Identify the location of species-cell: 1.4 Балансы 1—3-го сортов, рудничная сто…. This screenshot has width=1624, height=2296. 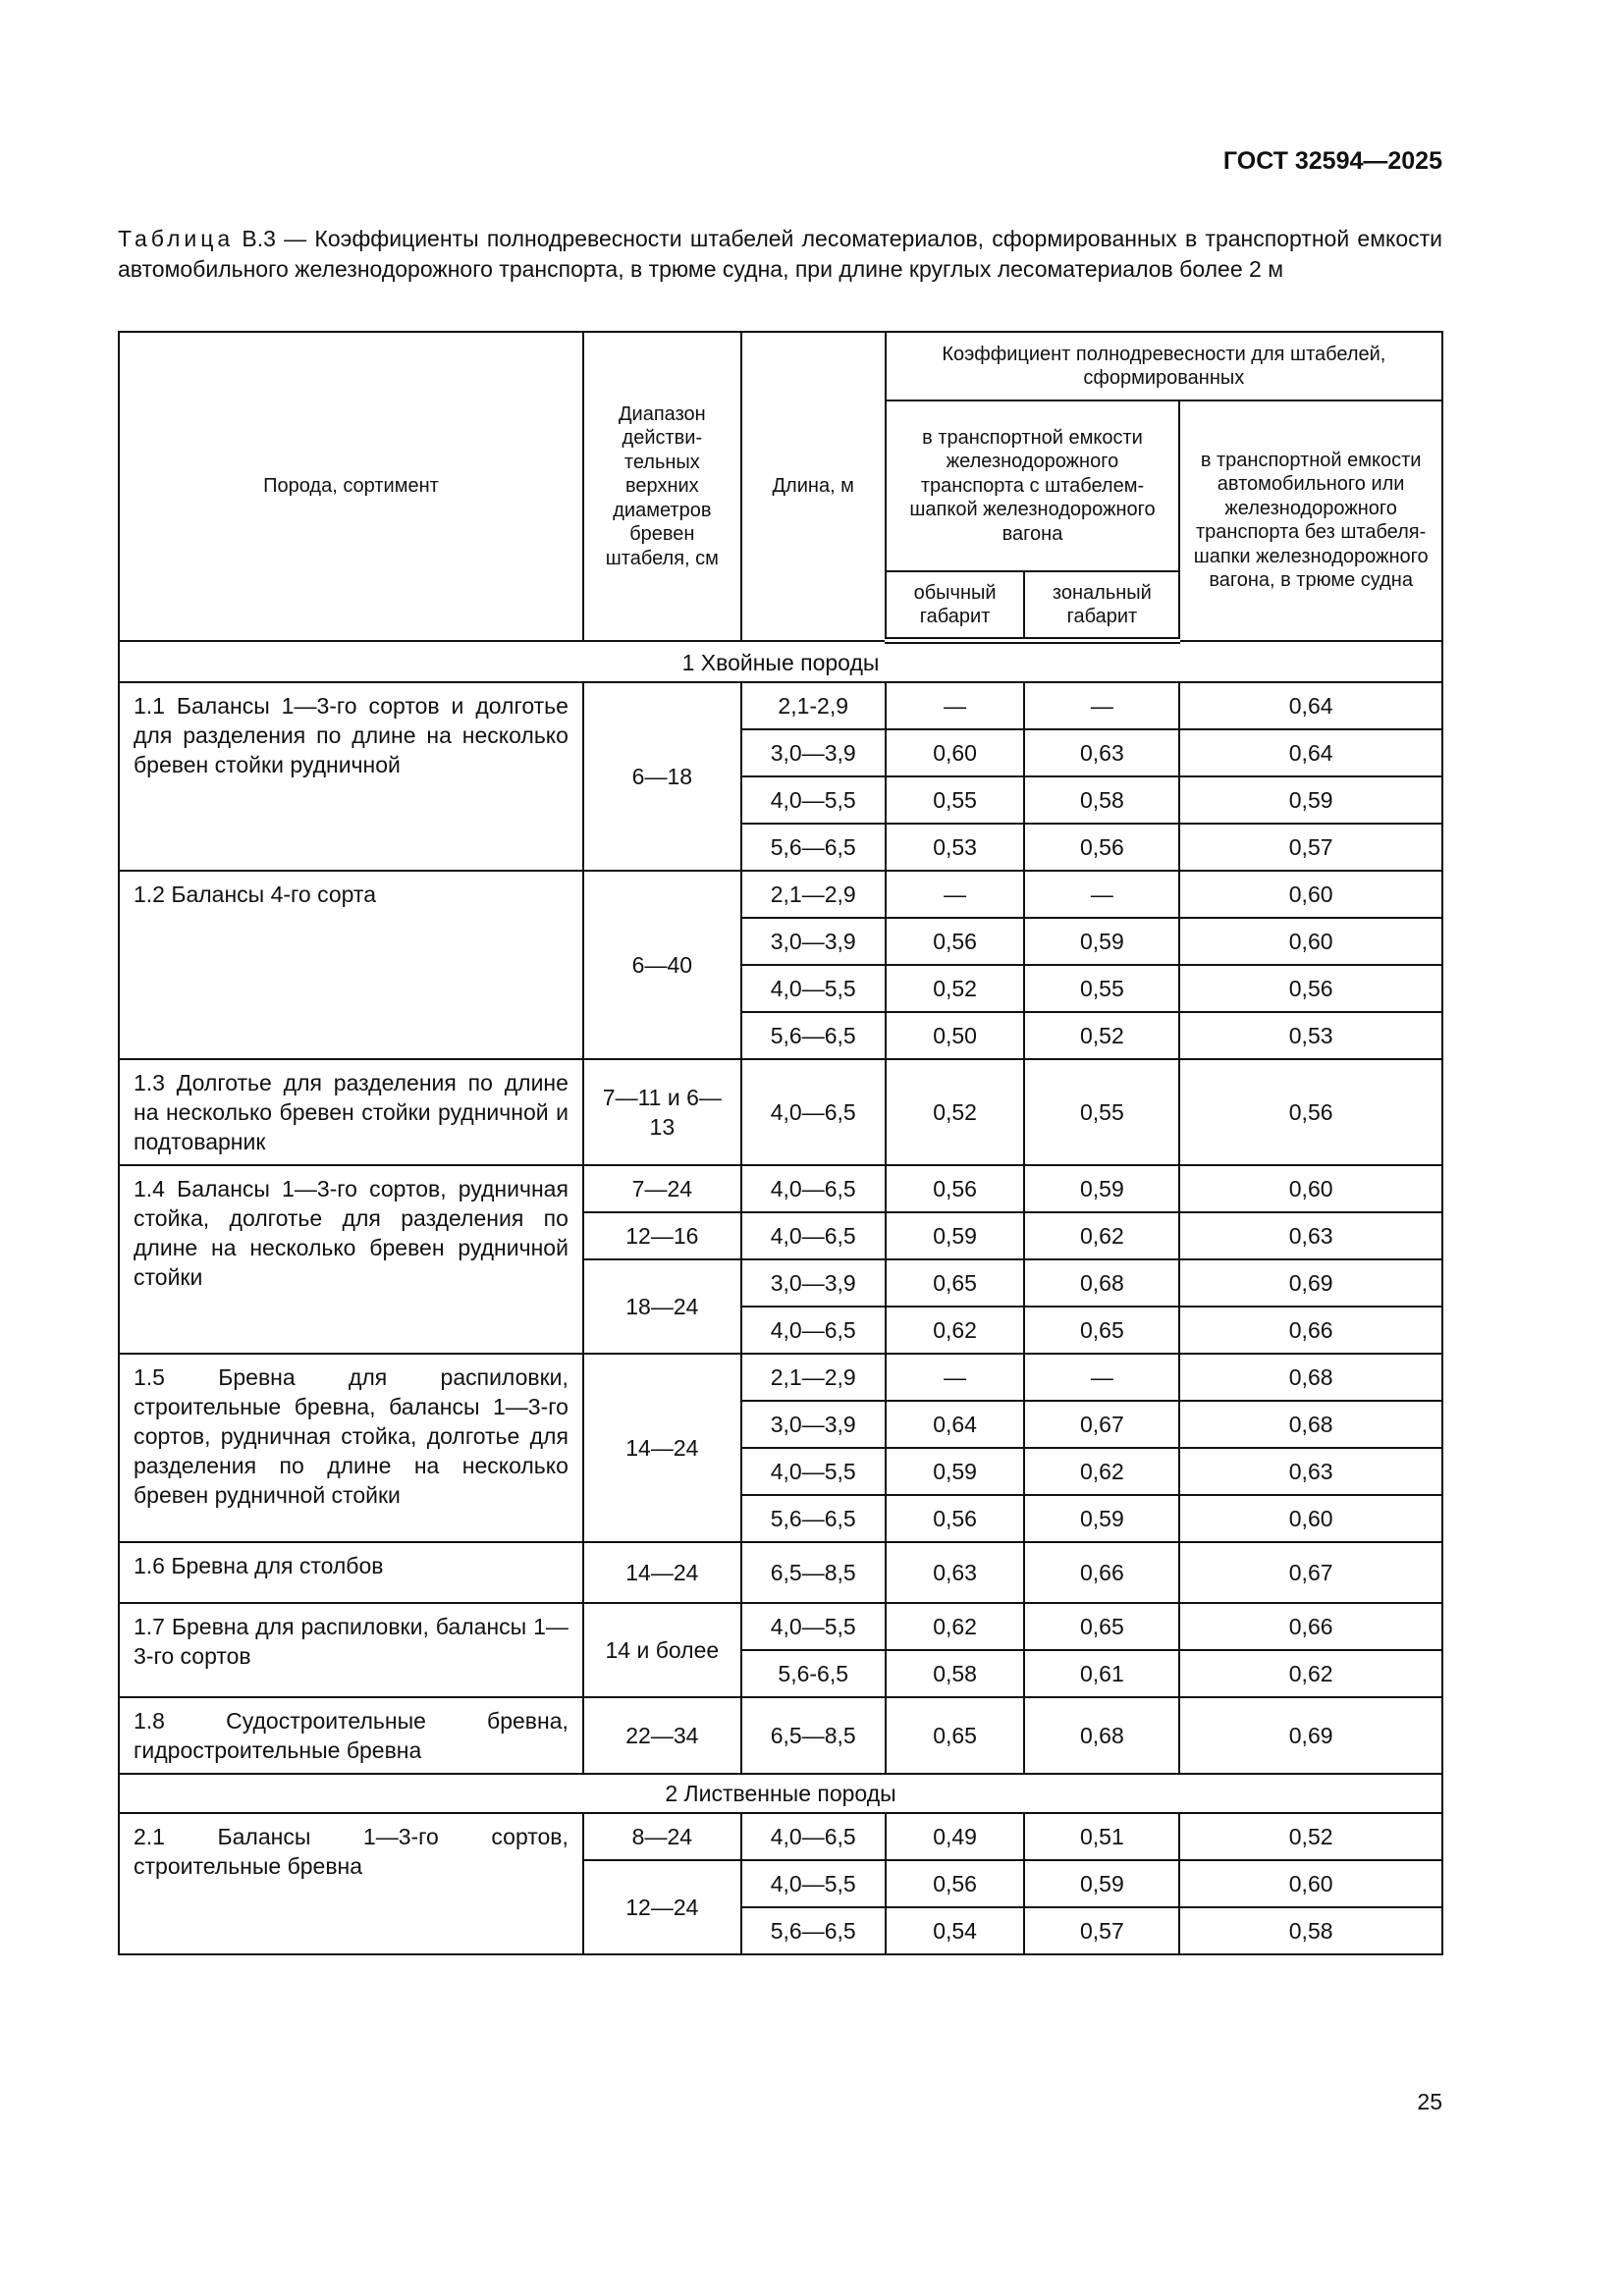
(351, 1259).